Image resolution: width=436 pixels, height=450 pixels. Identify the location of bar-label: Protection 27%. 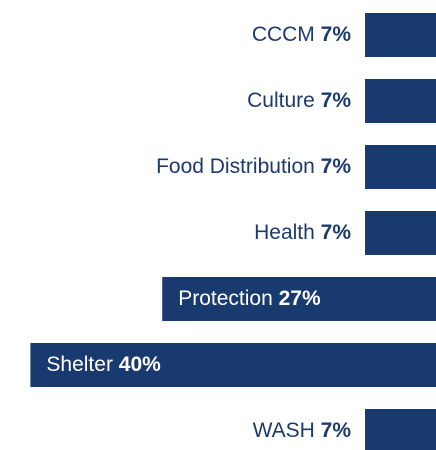
(249, 298).